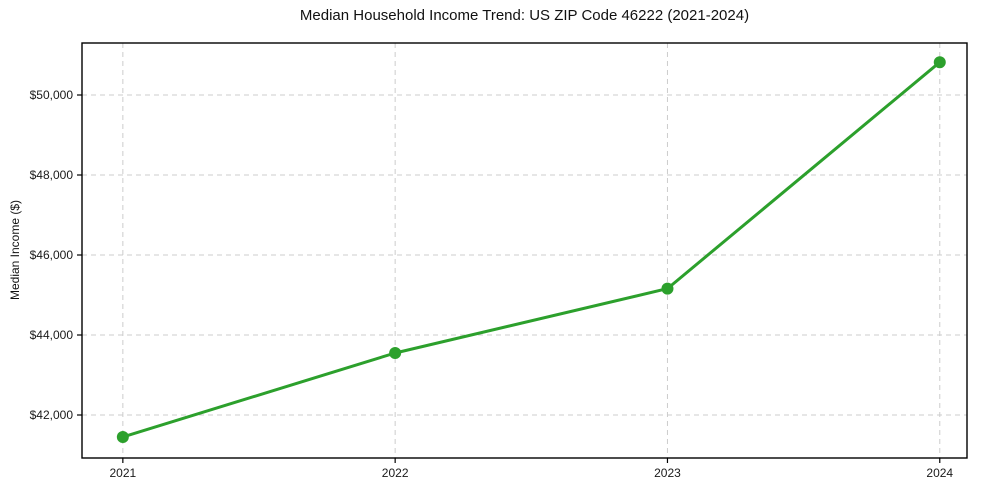  I want to click on y-tick-label: $44,000, so click(52, 335).